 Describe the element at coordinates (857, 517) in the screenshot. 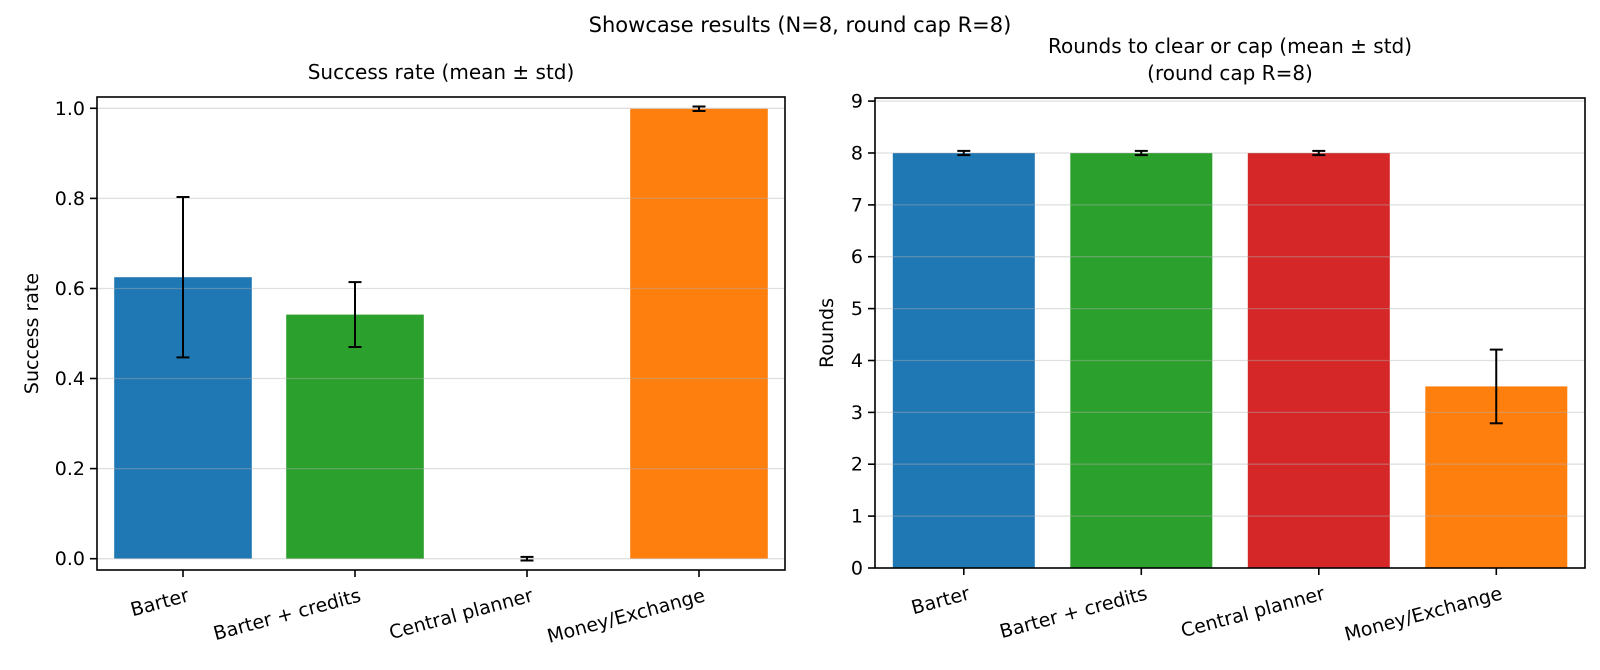

I see `y-tick-label: 1` at that location.